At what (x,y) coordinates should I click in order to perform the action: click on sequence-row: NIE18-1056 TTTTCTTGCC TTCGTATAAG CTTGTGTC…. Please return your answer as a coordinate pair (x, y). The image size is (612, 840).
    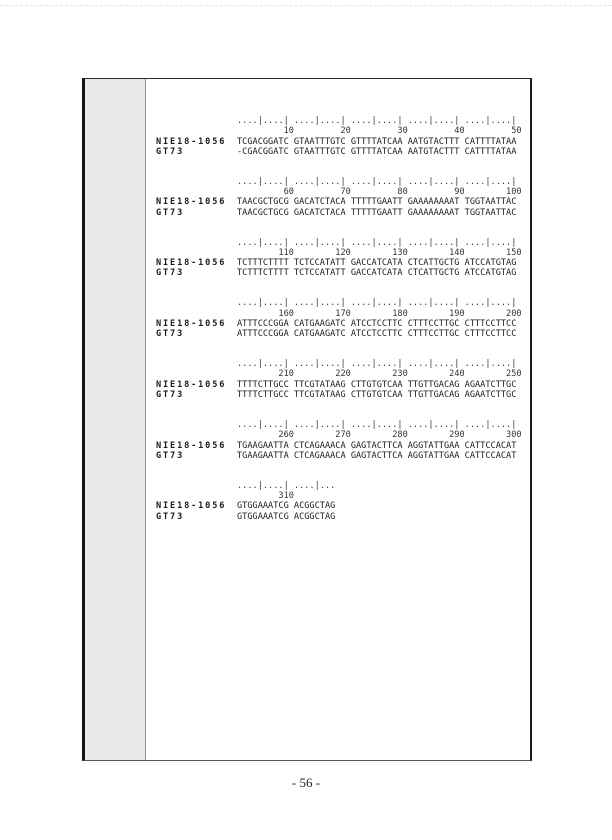
    Looking at the image, I should click on (339, 385).